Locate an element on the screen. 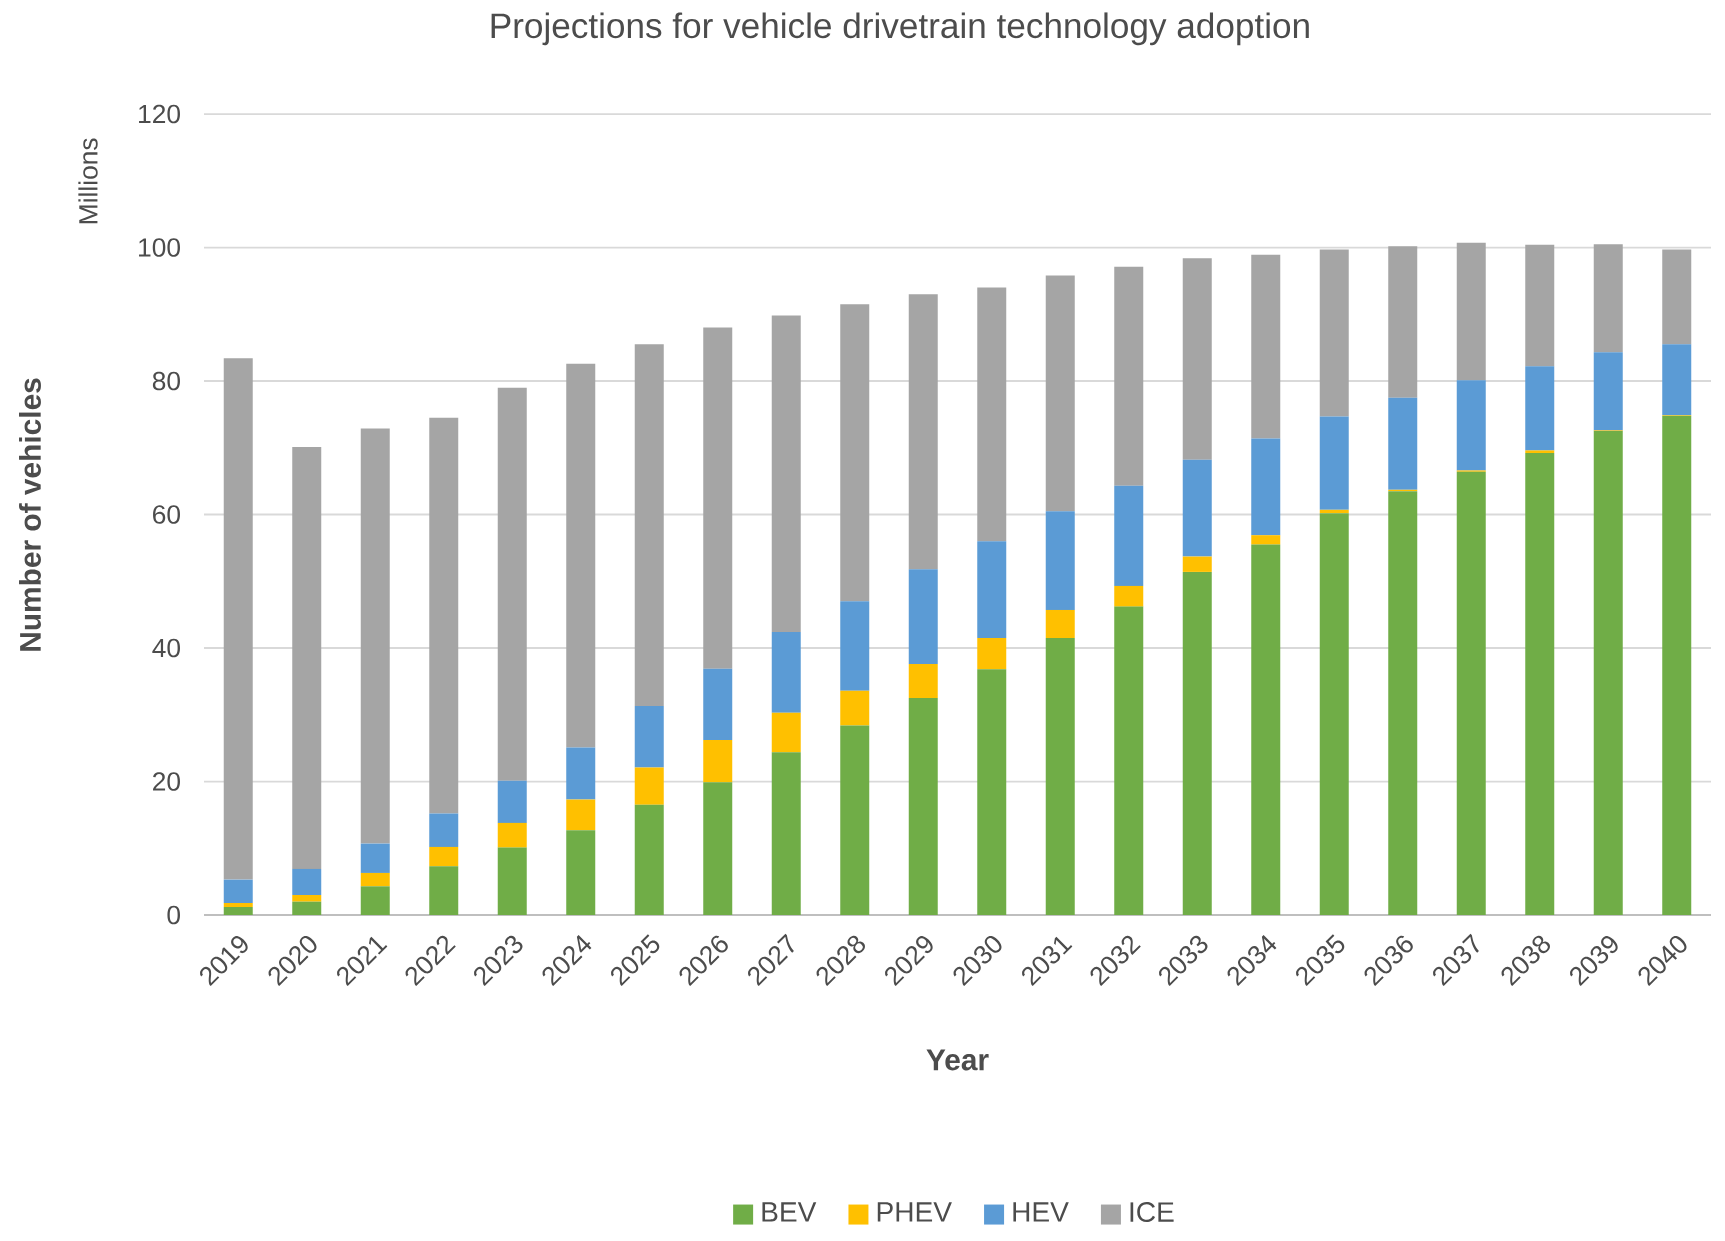  legend-label: PHEV is located at coordinates (914, 1212).